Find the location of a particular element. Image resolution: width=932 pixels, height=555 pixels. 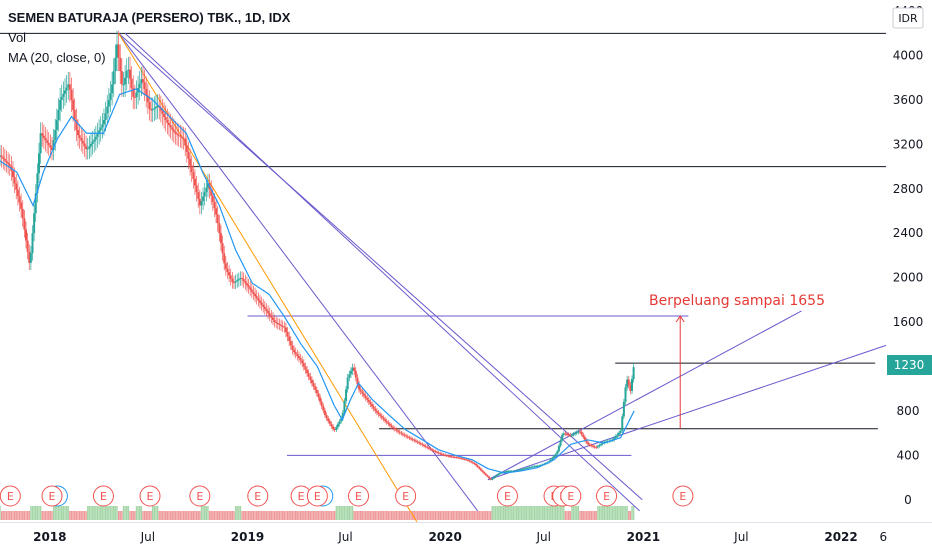

legend-volume: Vol is located at coordinates (17, 37).